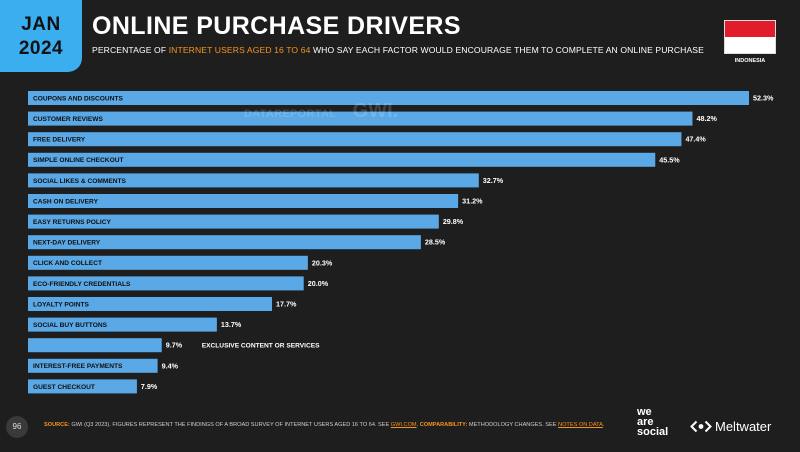  Describe the element at coordinates (286, 304) in the screenshot. I see `value-label: 17.7%` at that location.